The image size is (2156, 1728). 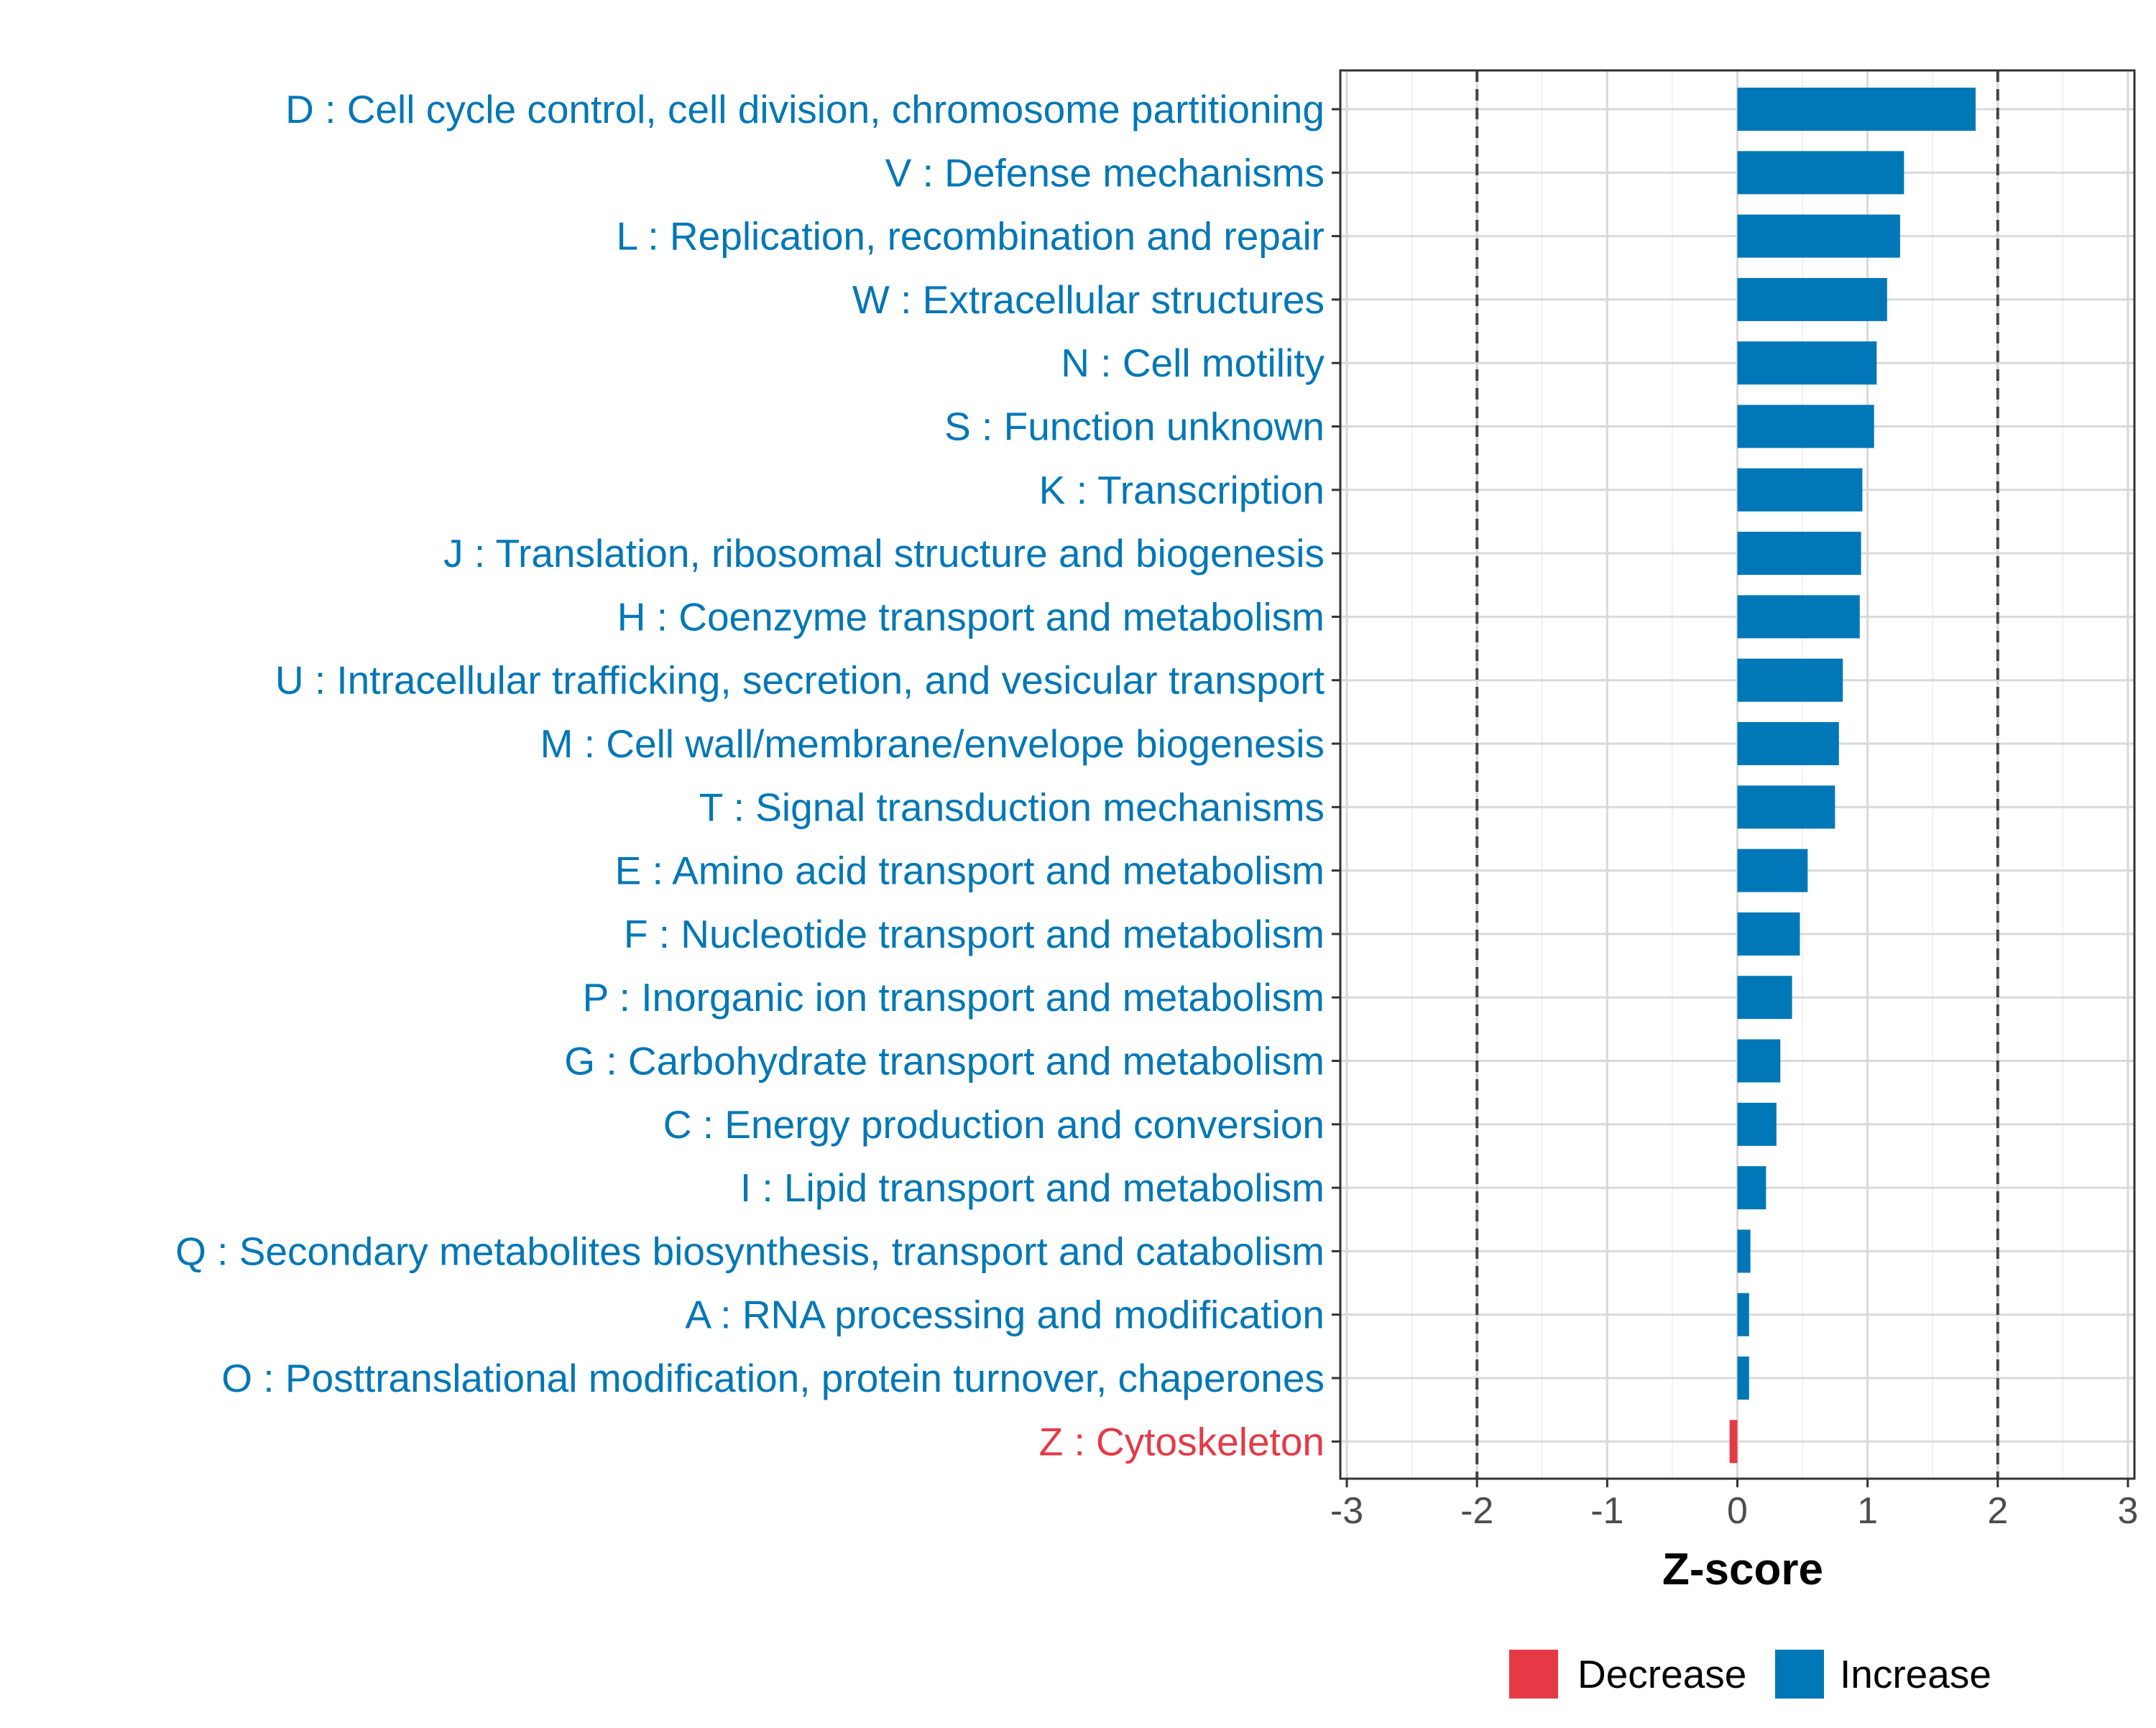 I want to click on y-axis-label: I : Lipid transport and metabolism, so click(x=1033, y=1187).